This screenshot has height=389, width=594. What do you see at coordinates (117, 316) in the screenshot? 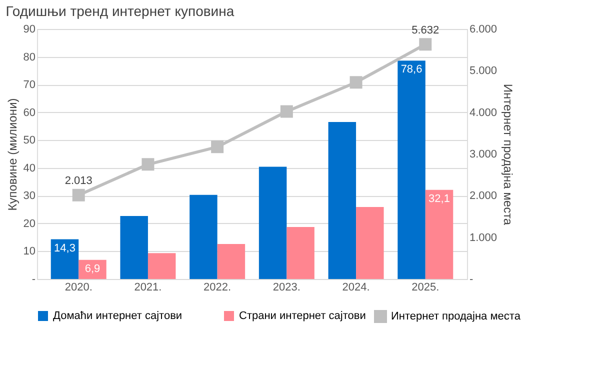
I see `legend-label: Домаћи интернет сајтови` at bounding box center [117, 316].